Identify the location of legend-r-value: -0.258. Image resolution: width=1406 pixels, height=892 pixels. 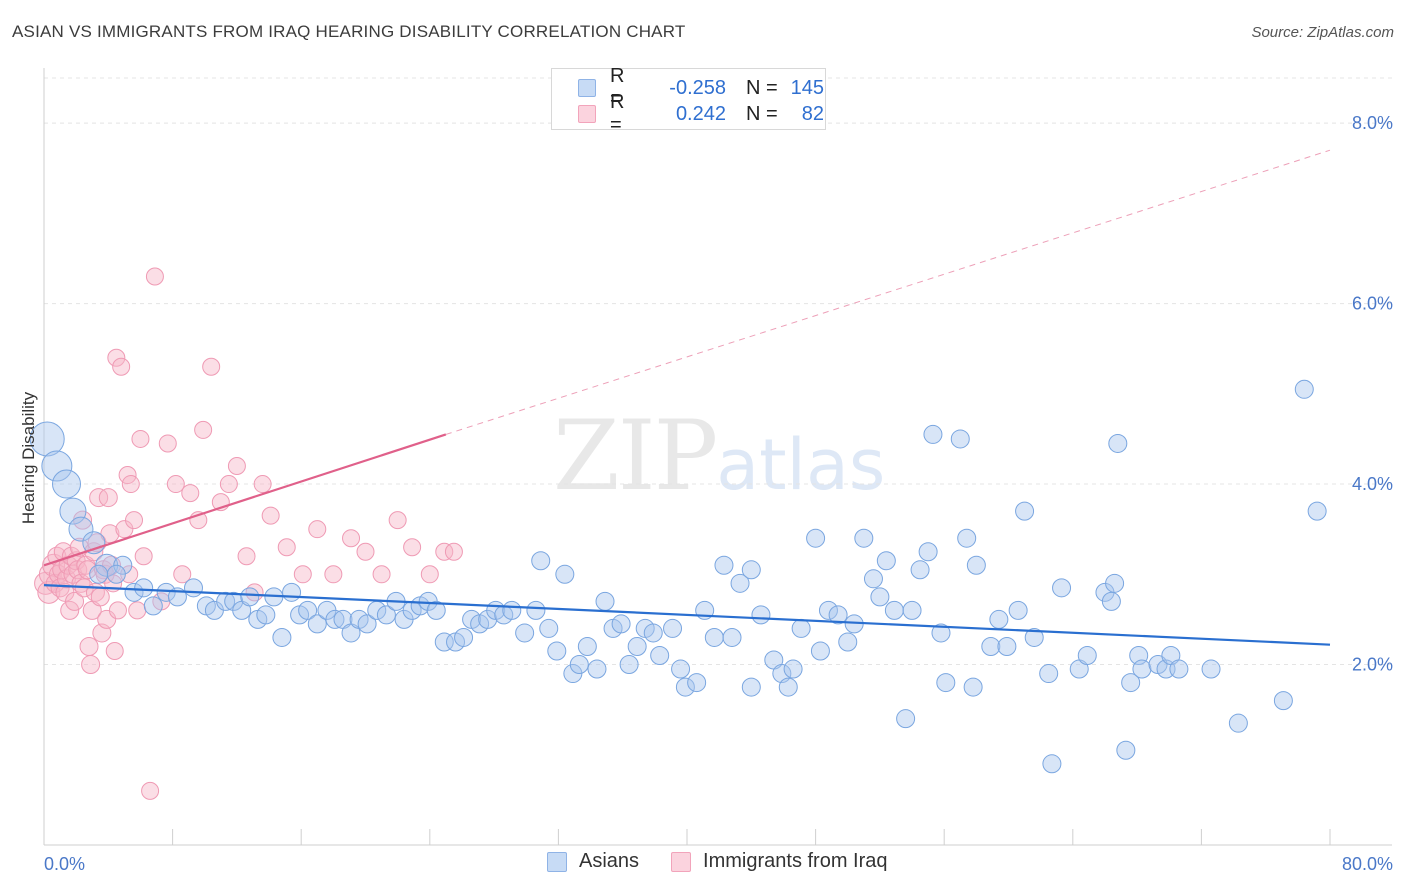
(697, 87).